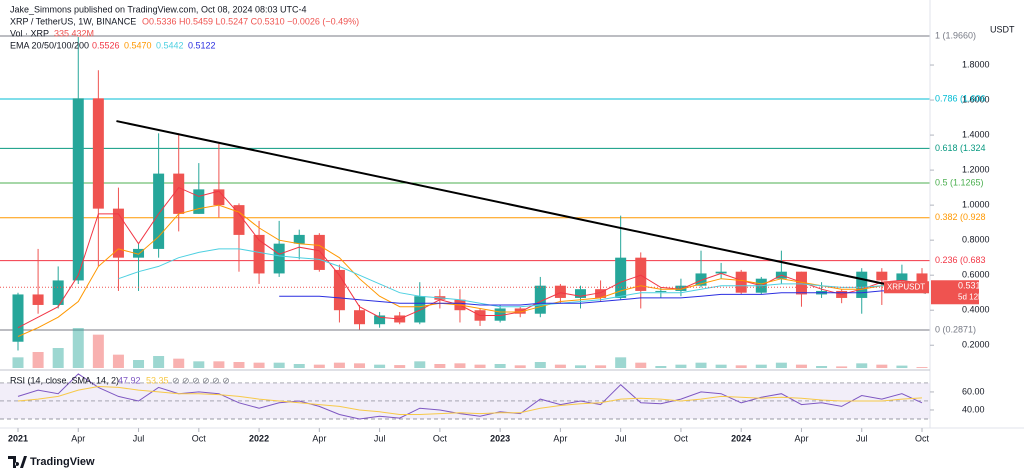  What do you see at coordinates (62, 462) in the screenshot?
I see `logo-text: TradingView` at bounding box center [62, 462].